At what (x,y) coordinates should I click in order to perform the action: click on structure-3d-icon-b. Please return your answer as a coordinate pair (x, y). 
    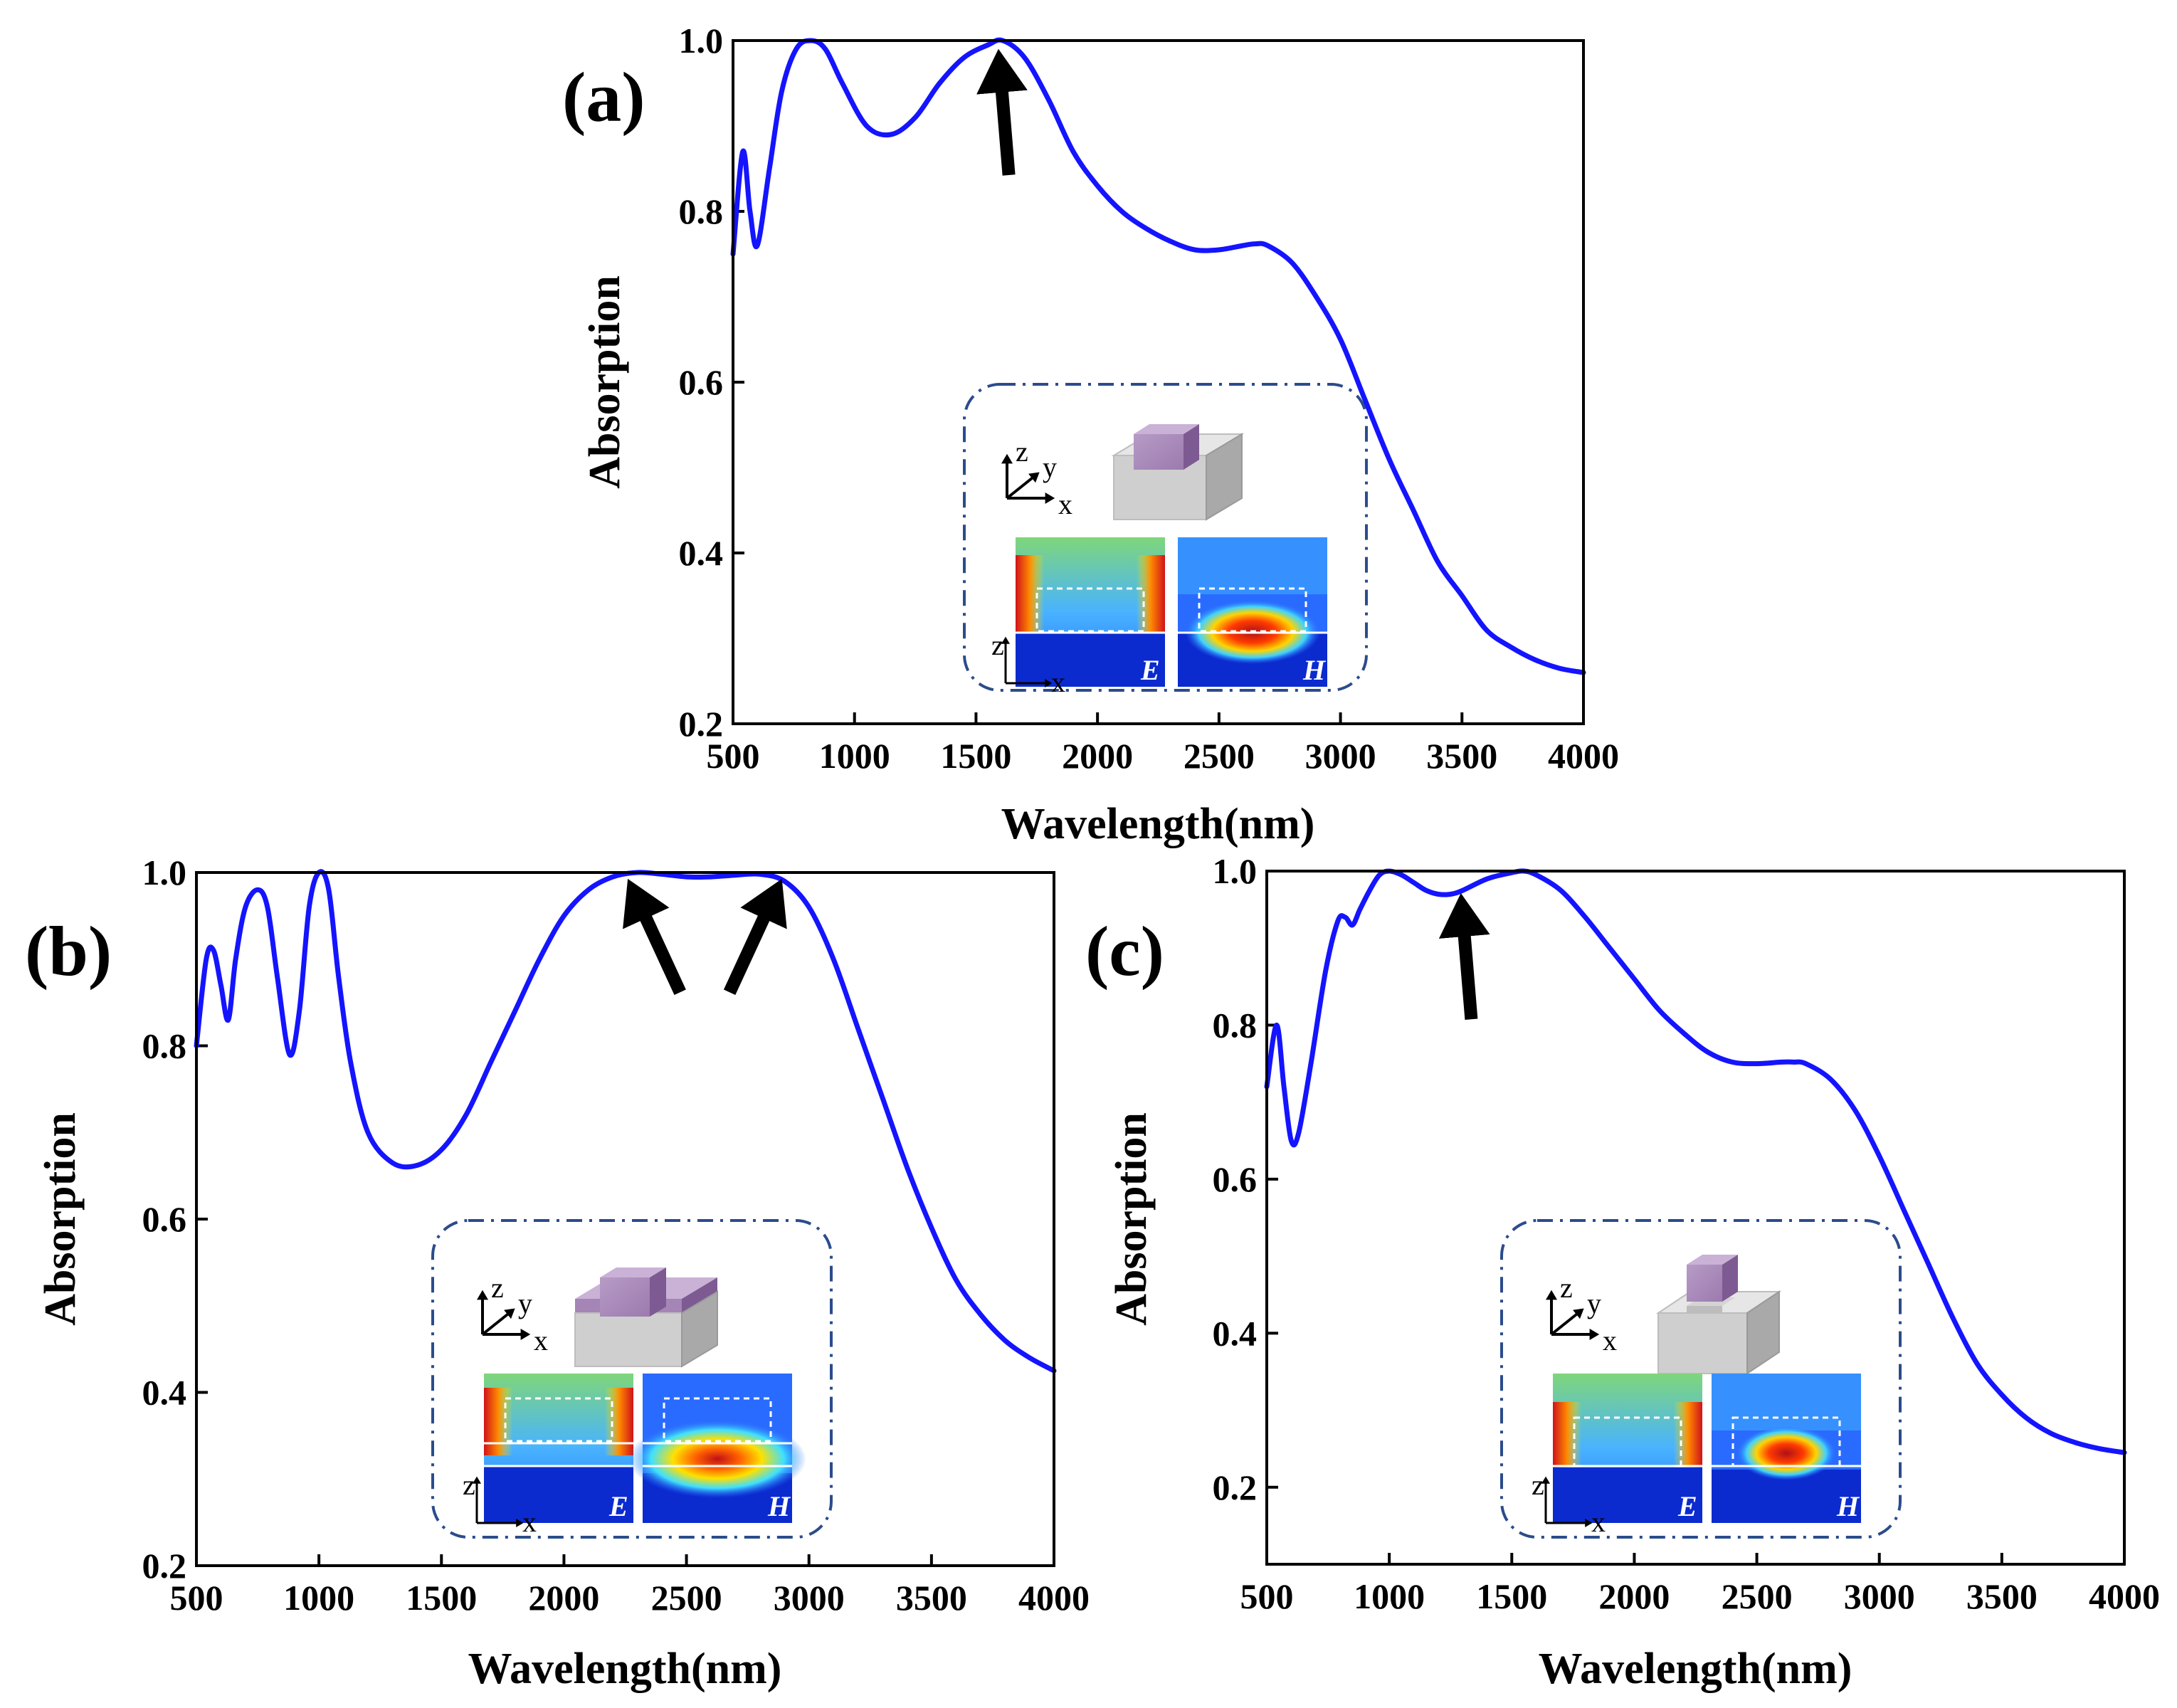
    Looking at the image, I should click on (646, 1317).